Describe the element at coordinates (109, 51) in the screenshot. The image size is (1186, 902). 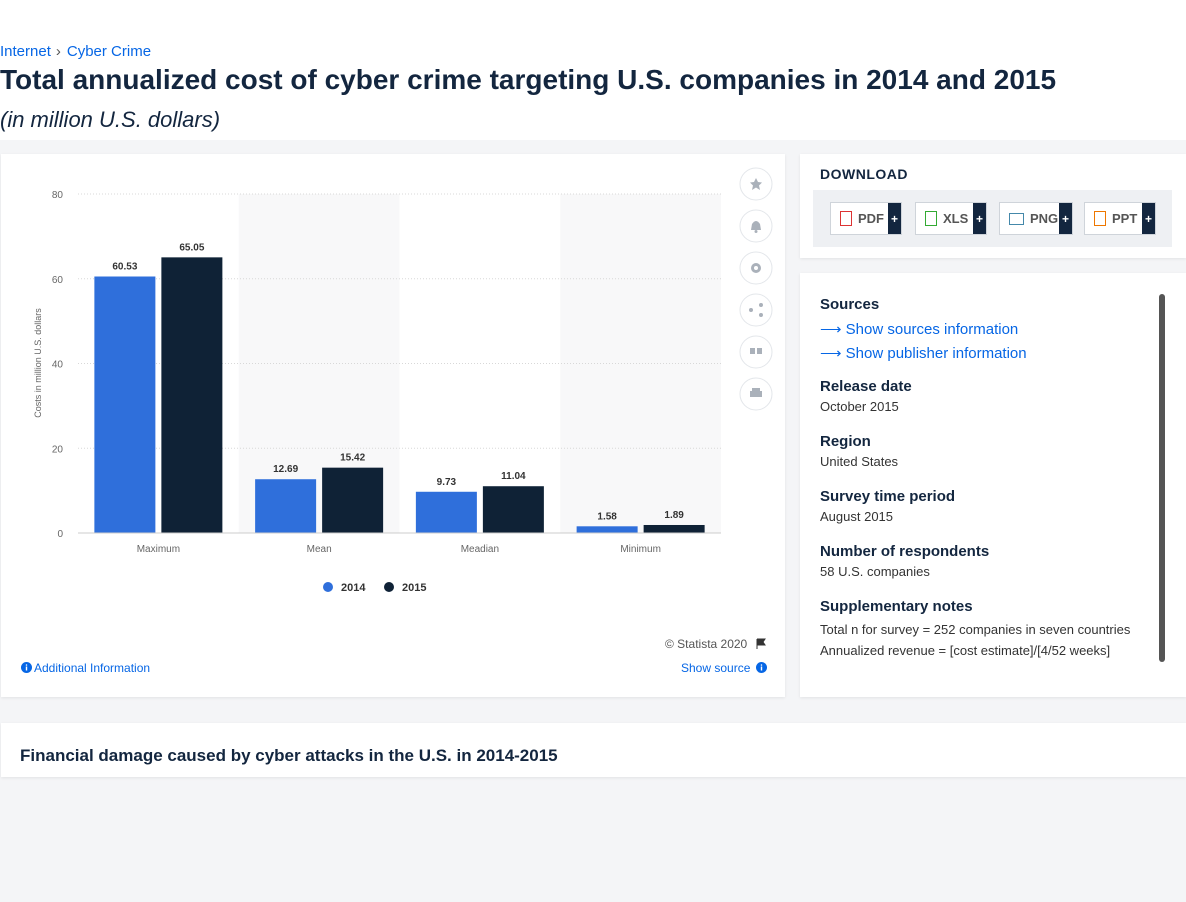
I see `breadcrumb-link: Cyber Crime` at that location.